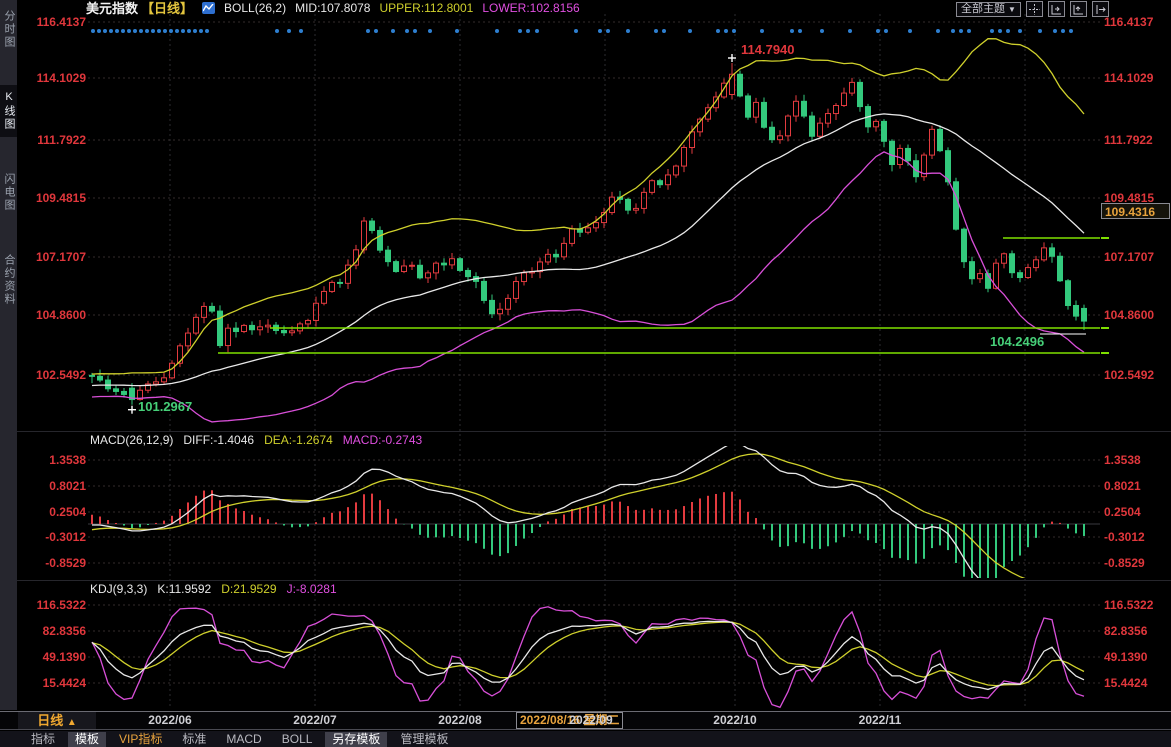  What do you see at coordinates (1078, 9) in the screenshot?
I see `compress-y-icon` at bounding box center [1078, 9].